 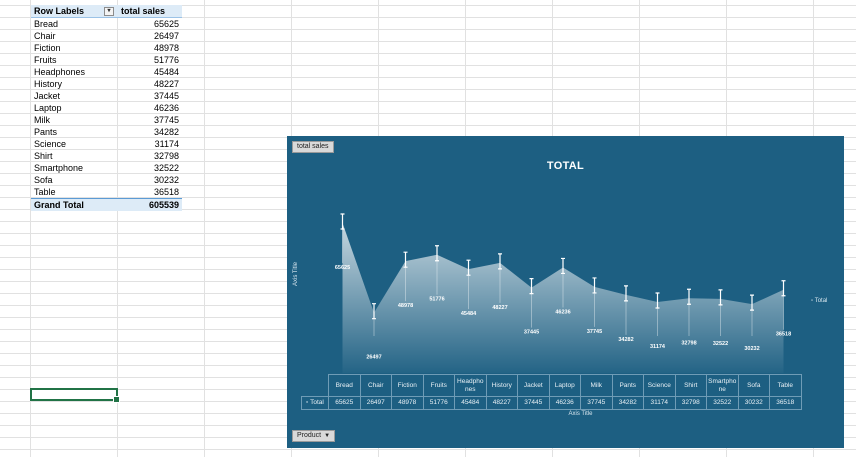 What do you see at coordinates (720, 344) in the screenshot?
I see `data-label: 32522` at bounding box center [720, 344].